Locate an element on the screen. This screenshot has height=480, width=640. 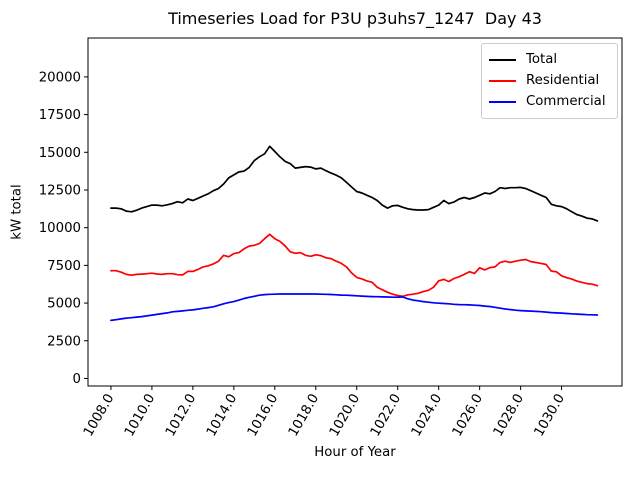
legend-item-commercial: Commercial is located at coordinates (549, 101).